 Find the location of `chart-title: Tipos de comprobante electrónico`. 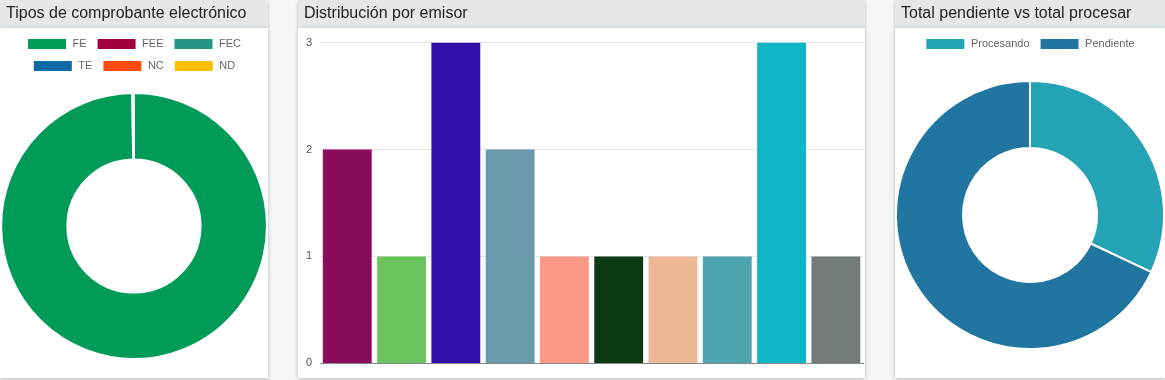

chart-title: Tipos de comprobante electrónico is located at coordinates (134, 14).